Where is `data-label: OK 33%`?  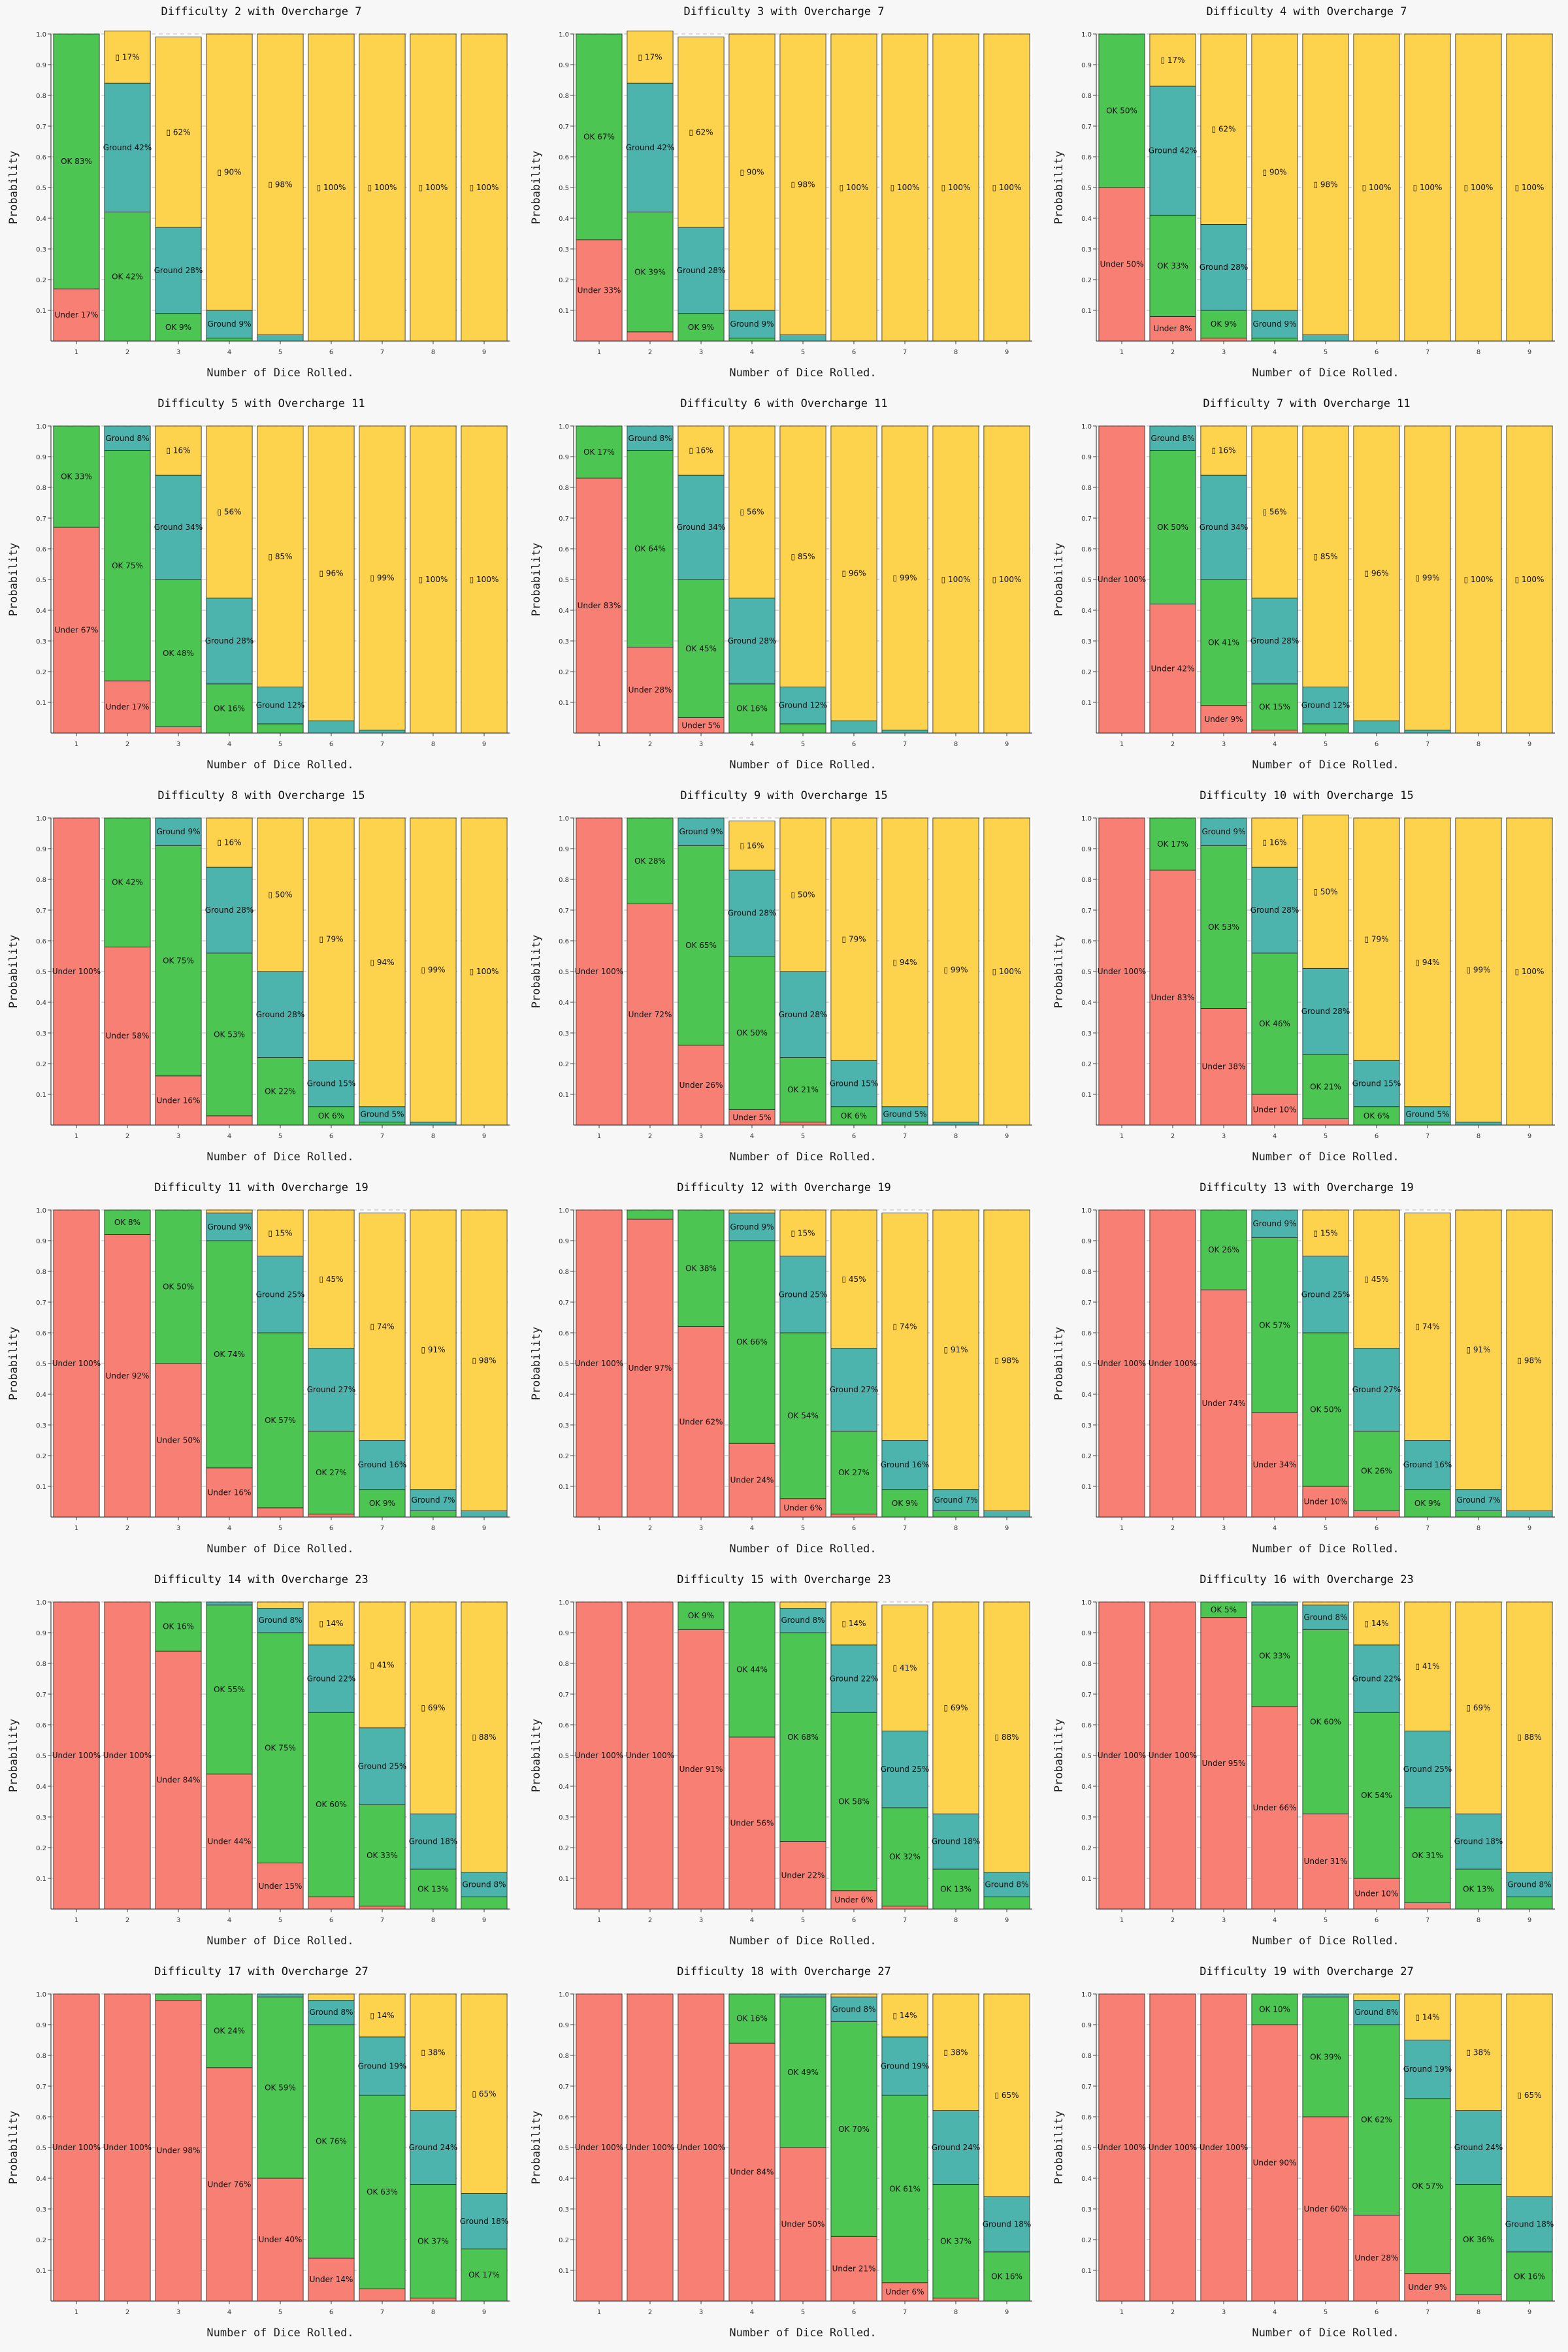 data-label: OK 33% is located at coordinates (1274, 1655).